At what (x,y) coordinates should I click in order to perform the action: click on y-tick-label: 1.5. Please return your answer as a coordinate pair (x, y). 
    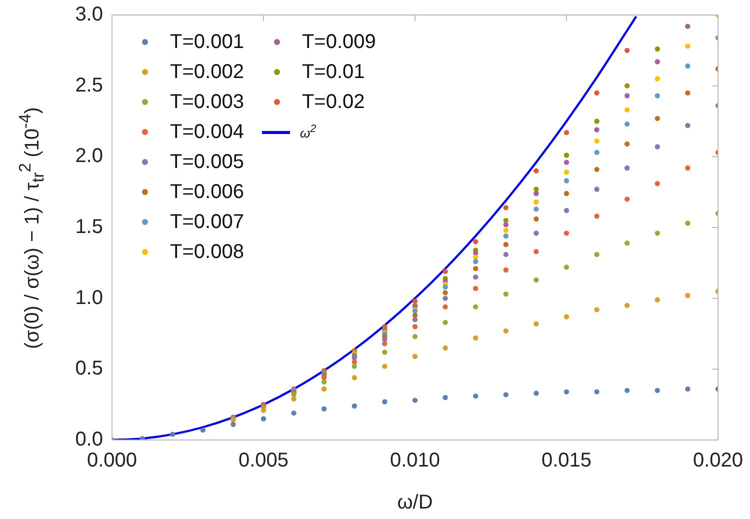
    Looking at the image, I should click on (89, 227).